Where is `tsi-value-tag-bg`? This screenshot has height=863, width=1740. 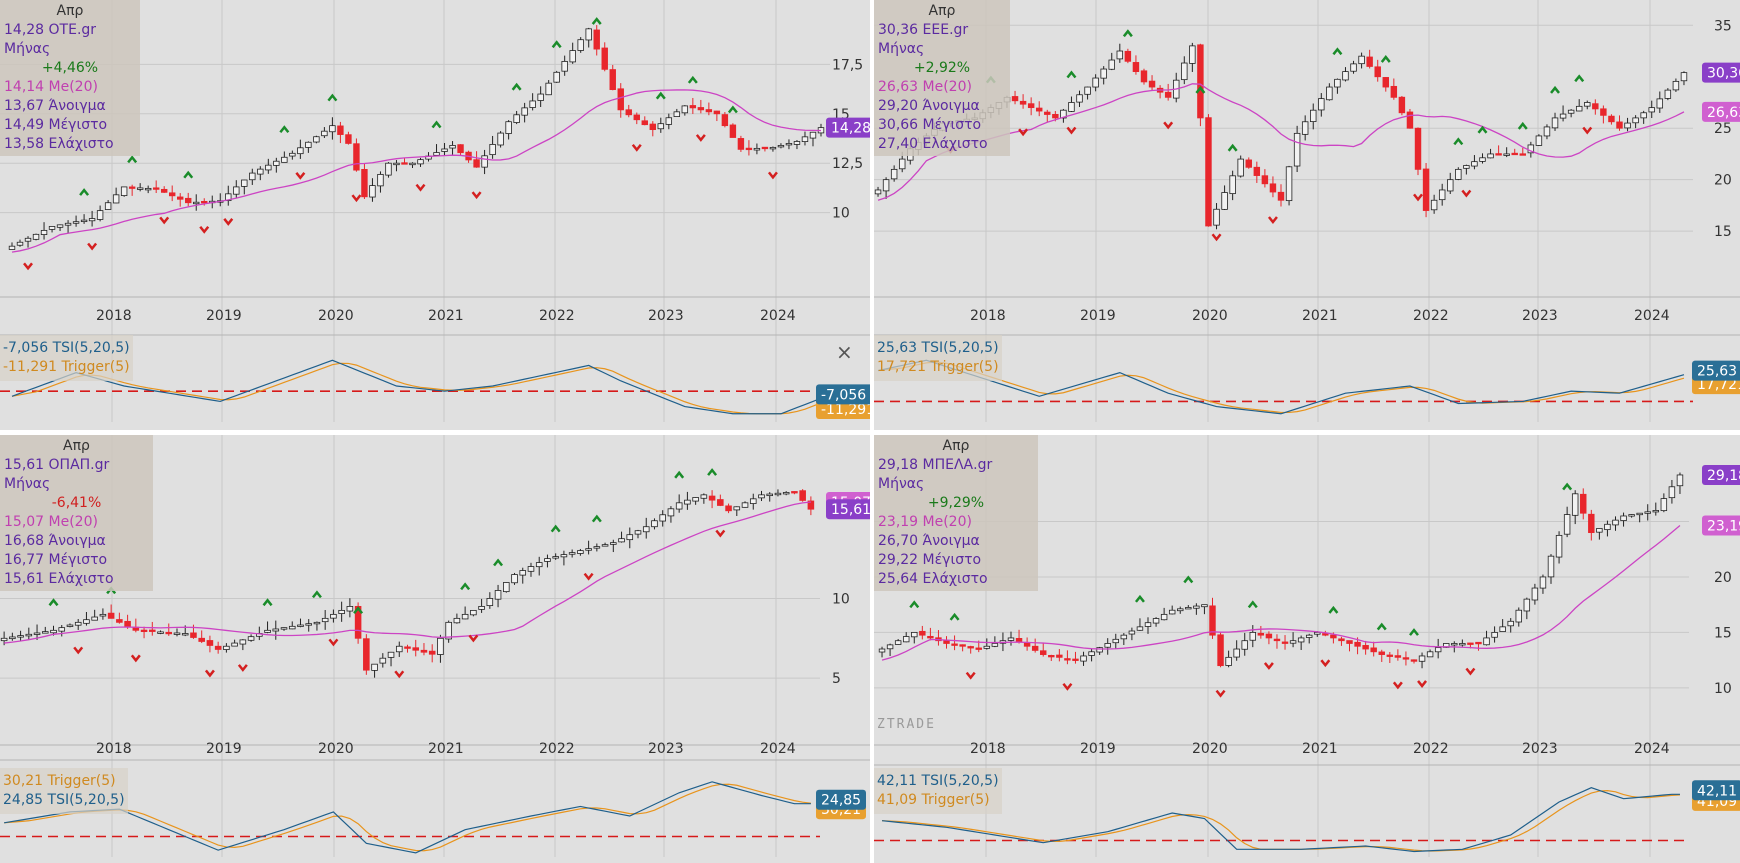
tsi-value-tag-bg is located at coordinates (843, 394).